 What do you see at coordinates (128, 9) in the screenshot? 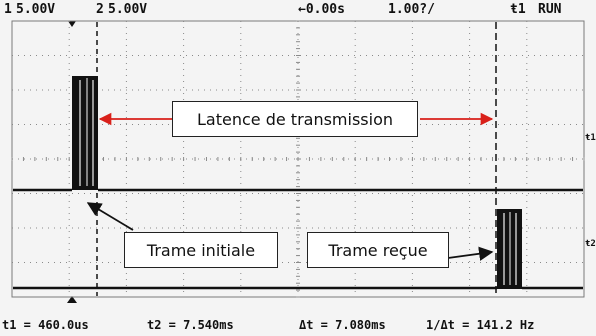
I see `ch2-scale: 5.00V` at bounding box center [128, 9].